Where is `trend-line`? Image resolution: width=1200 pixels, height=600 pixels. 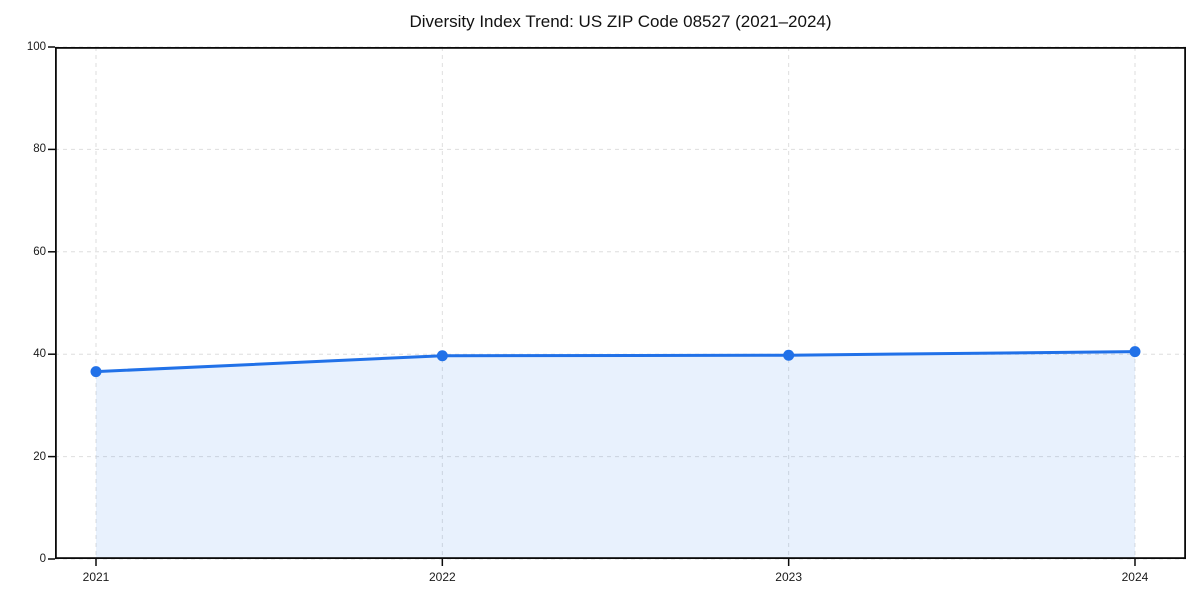
trend-line is located at coordinates (615, 362).